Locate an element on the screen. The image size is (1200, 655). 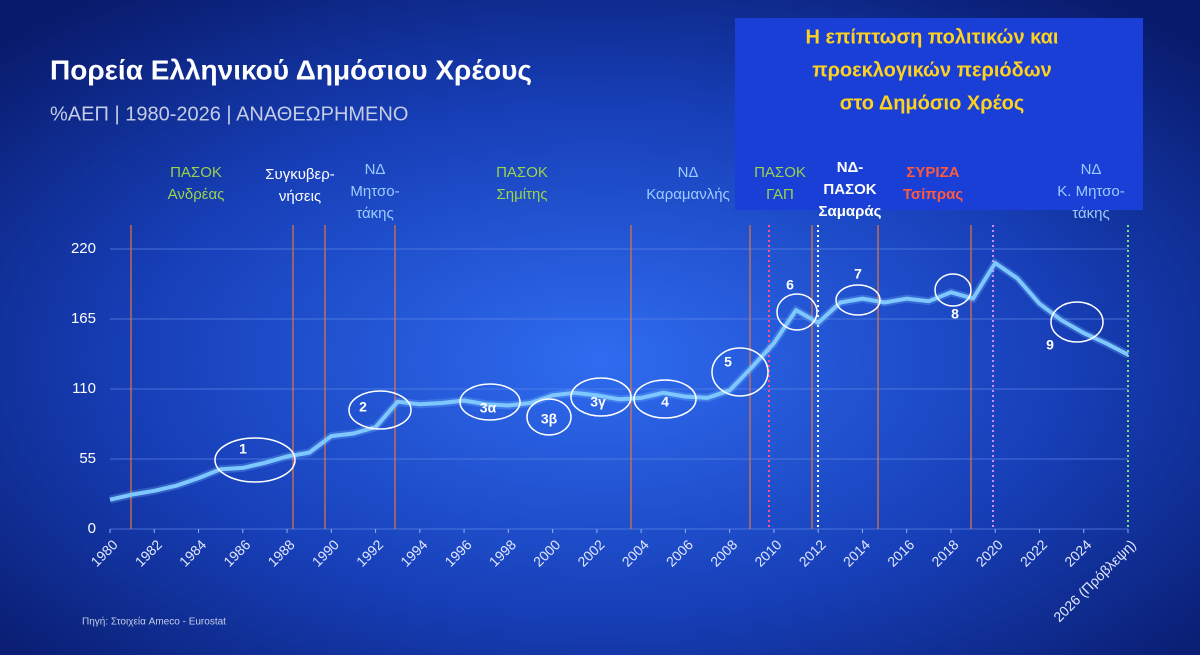
period-label: Τσίπρας is located at coordinates (933, 194).